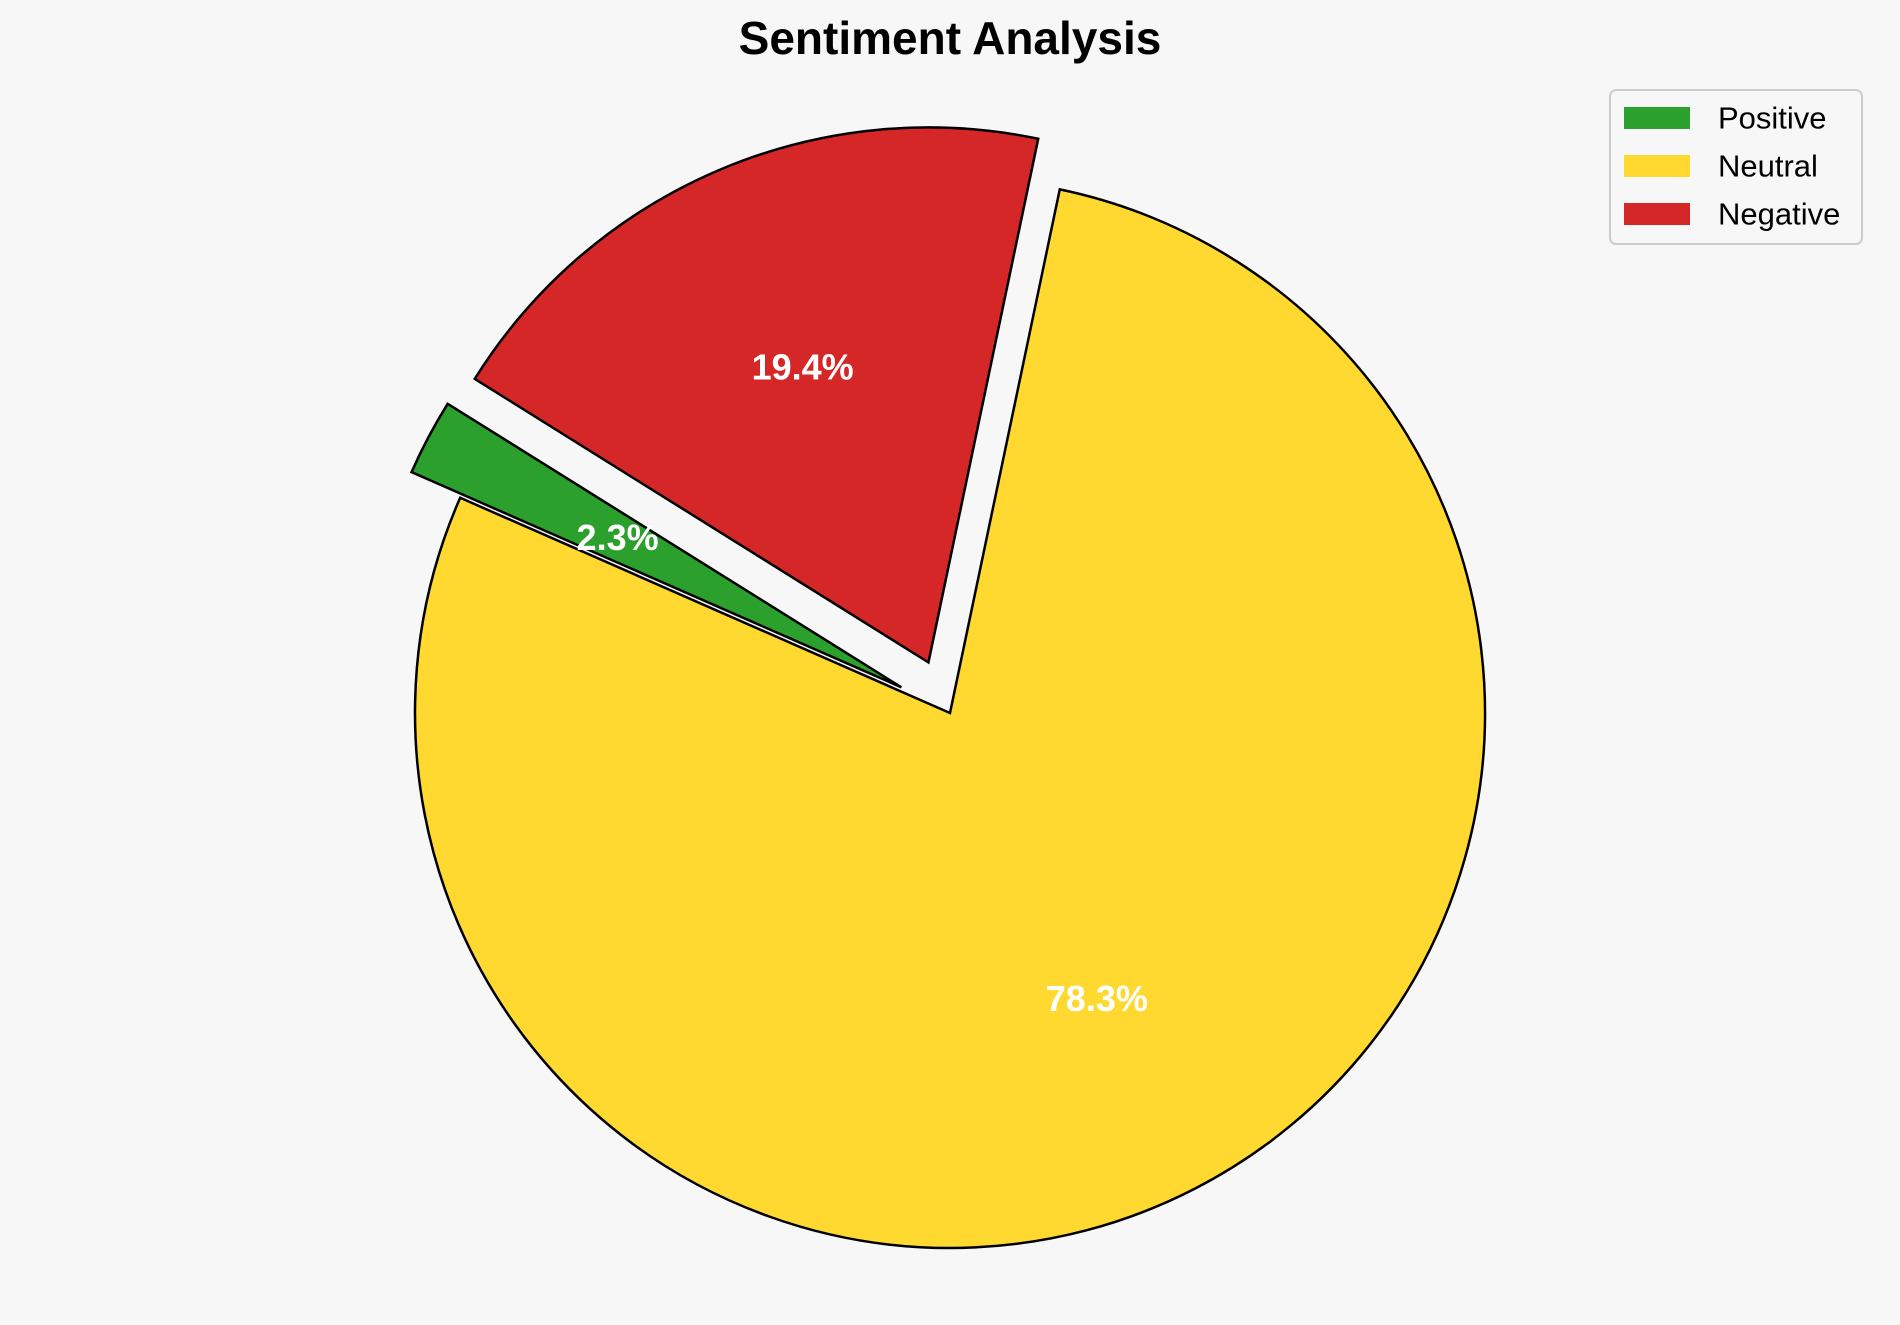  What do you see at coordinates (803, 367) in the screenshot?
I see `pie-label-negative: 19.4%` at bounding box center [803, 367].